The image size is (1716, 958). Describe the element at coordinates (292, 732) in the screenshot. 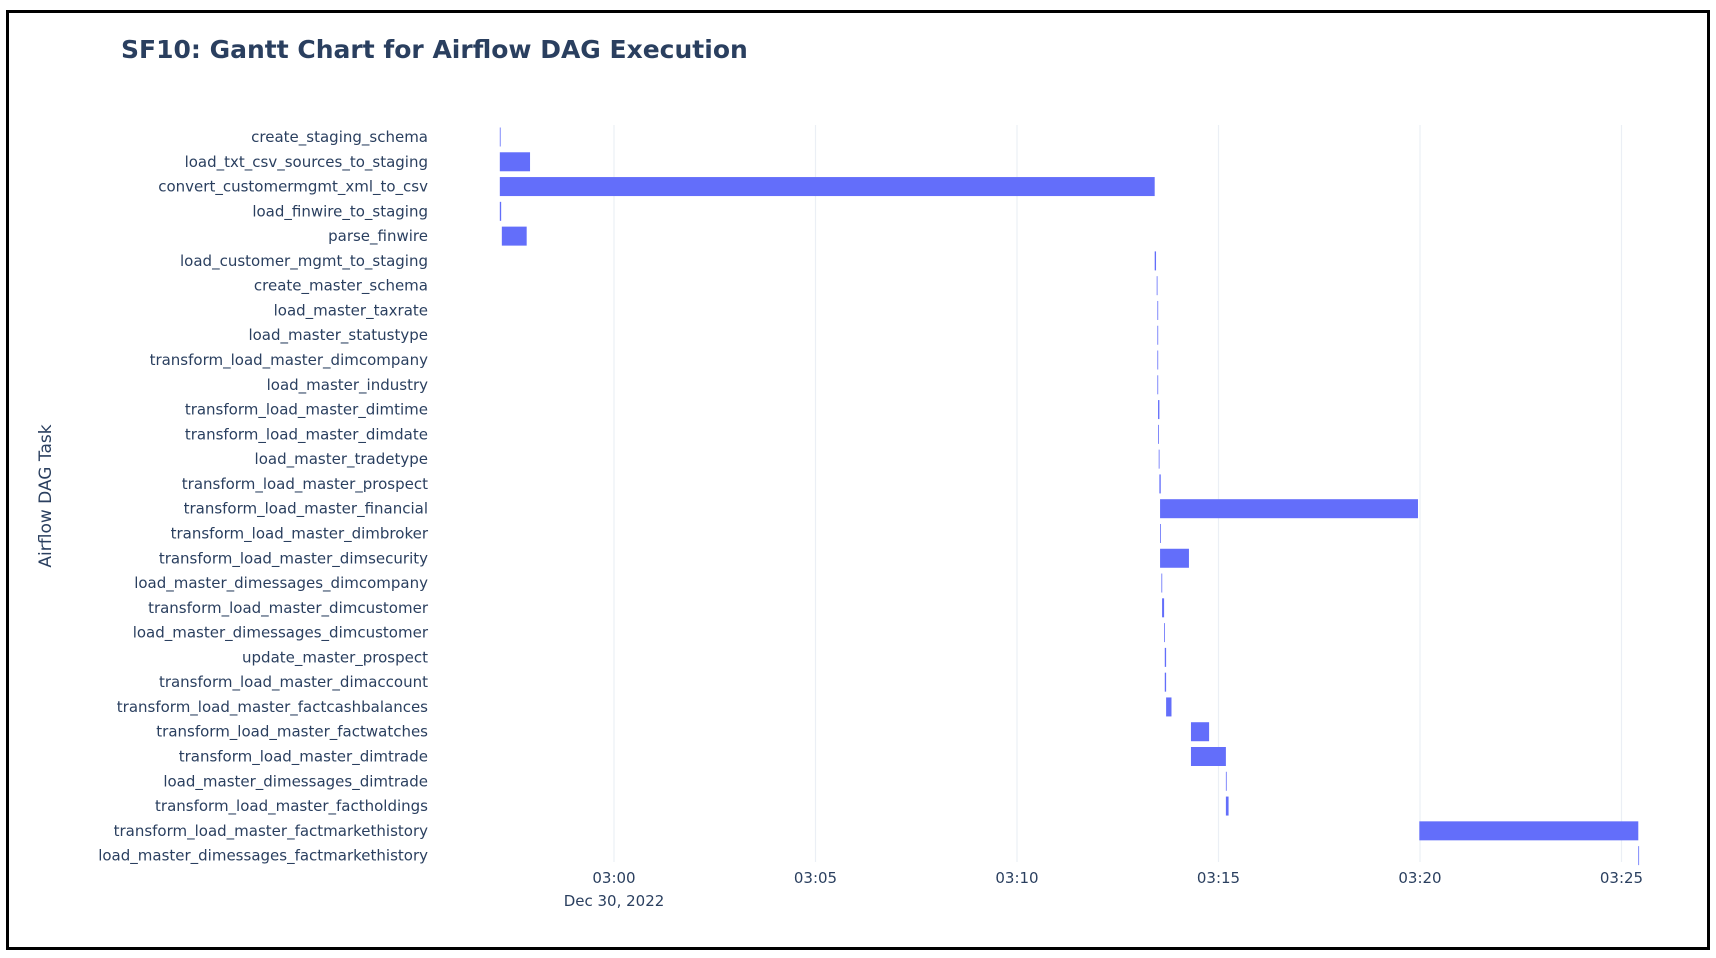

I see `y-tick-label: transform_load_master_factwatches` at that location.